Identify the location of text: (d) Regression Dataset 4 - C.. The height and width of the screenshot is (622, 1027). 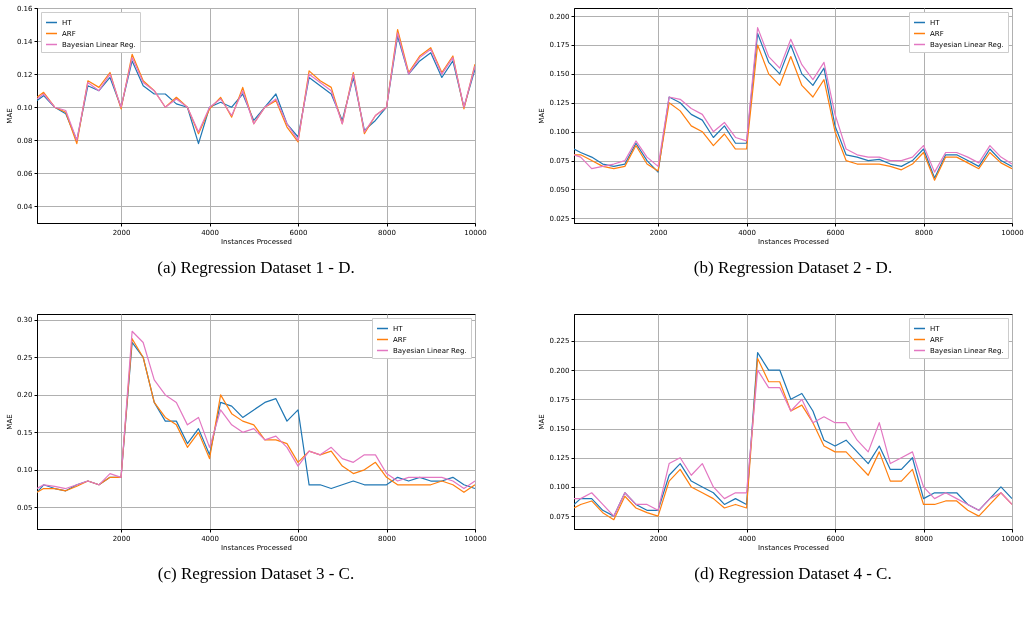
(793, 573).